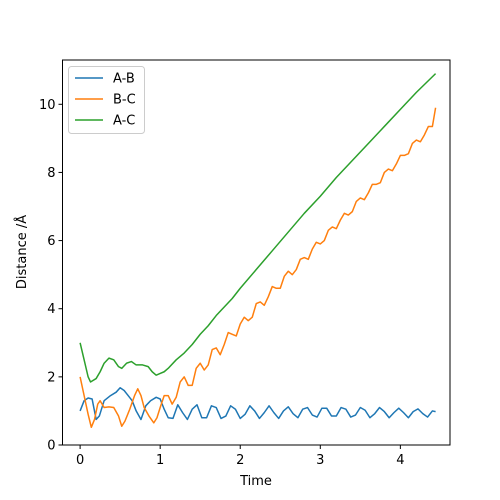 Image resolution: width=500 pixels, height=500 pixels. Describe the element at coordinates (255, 481) in the screenshot. I see `x-axis-label: Time` at that location.